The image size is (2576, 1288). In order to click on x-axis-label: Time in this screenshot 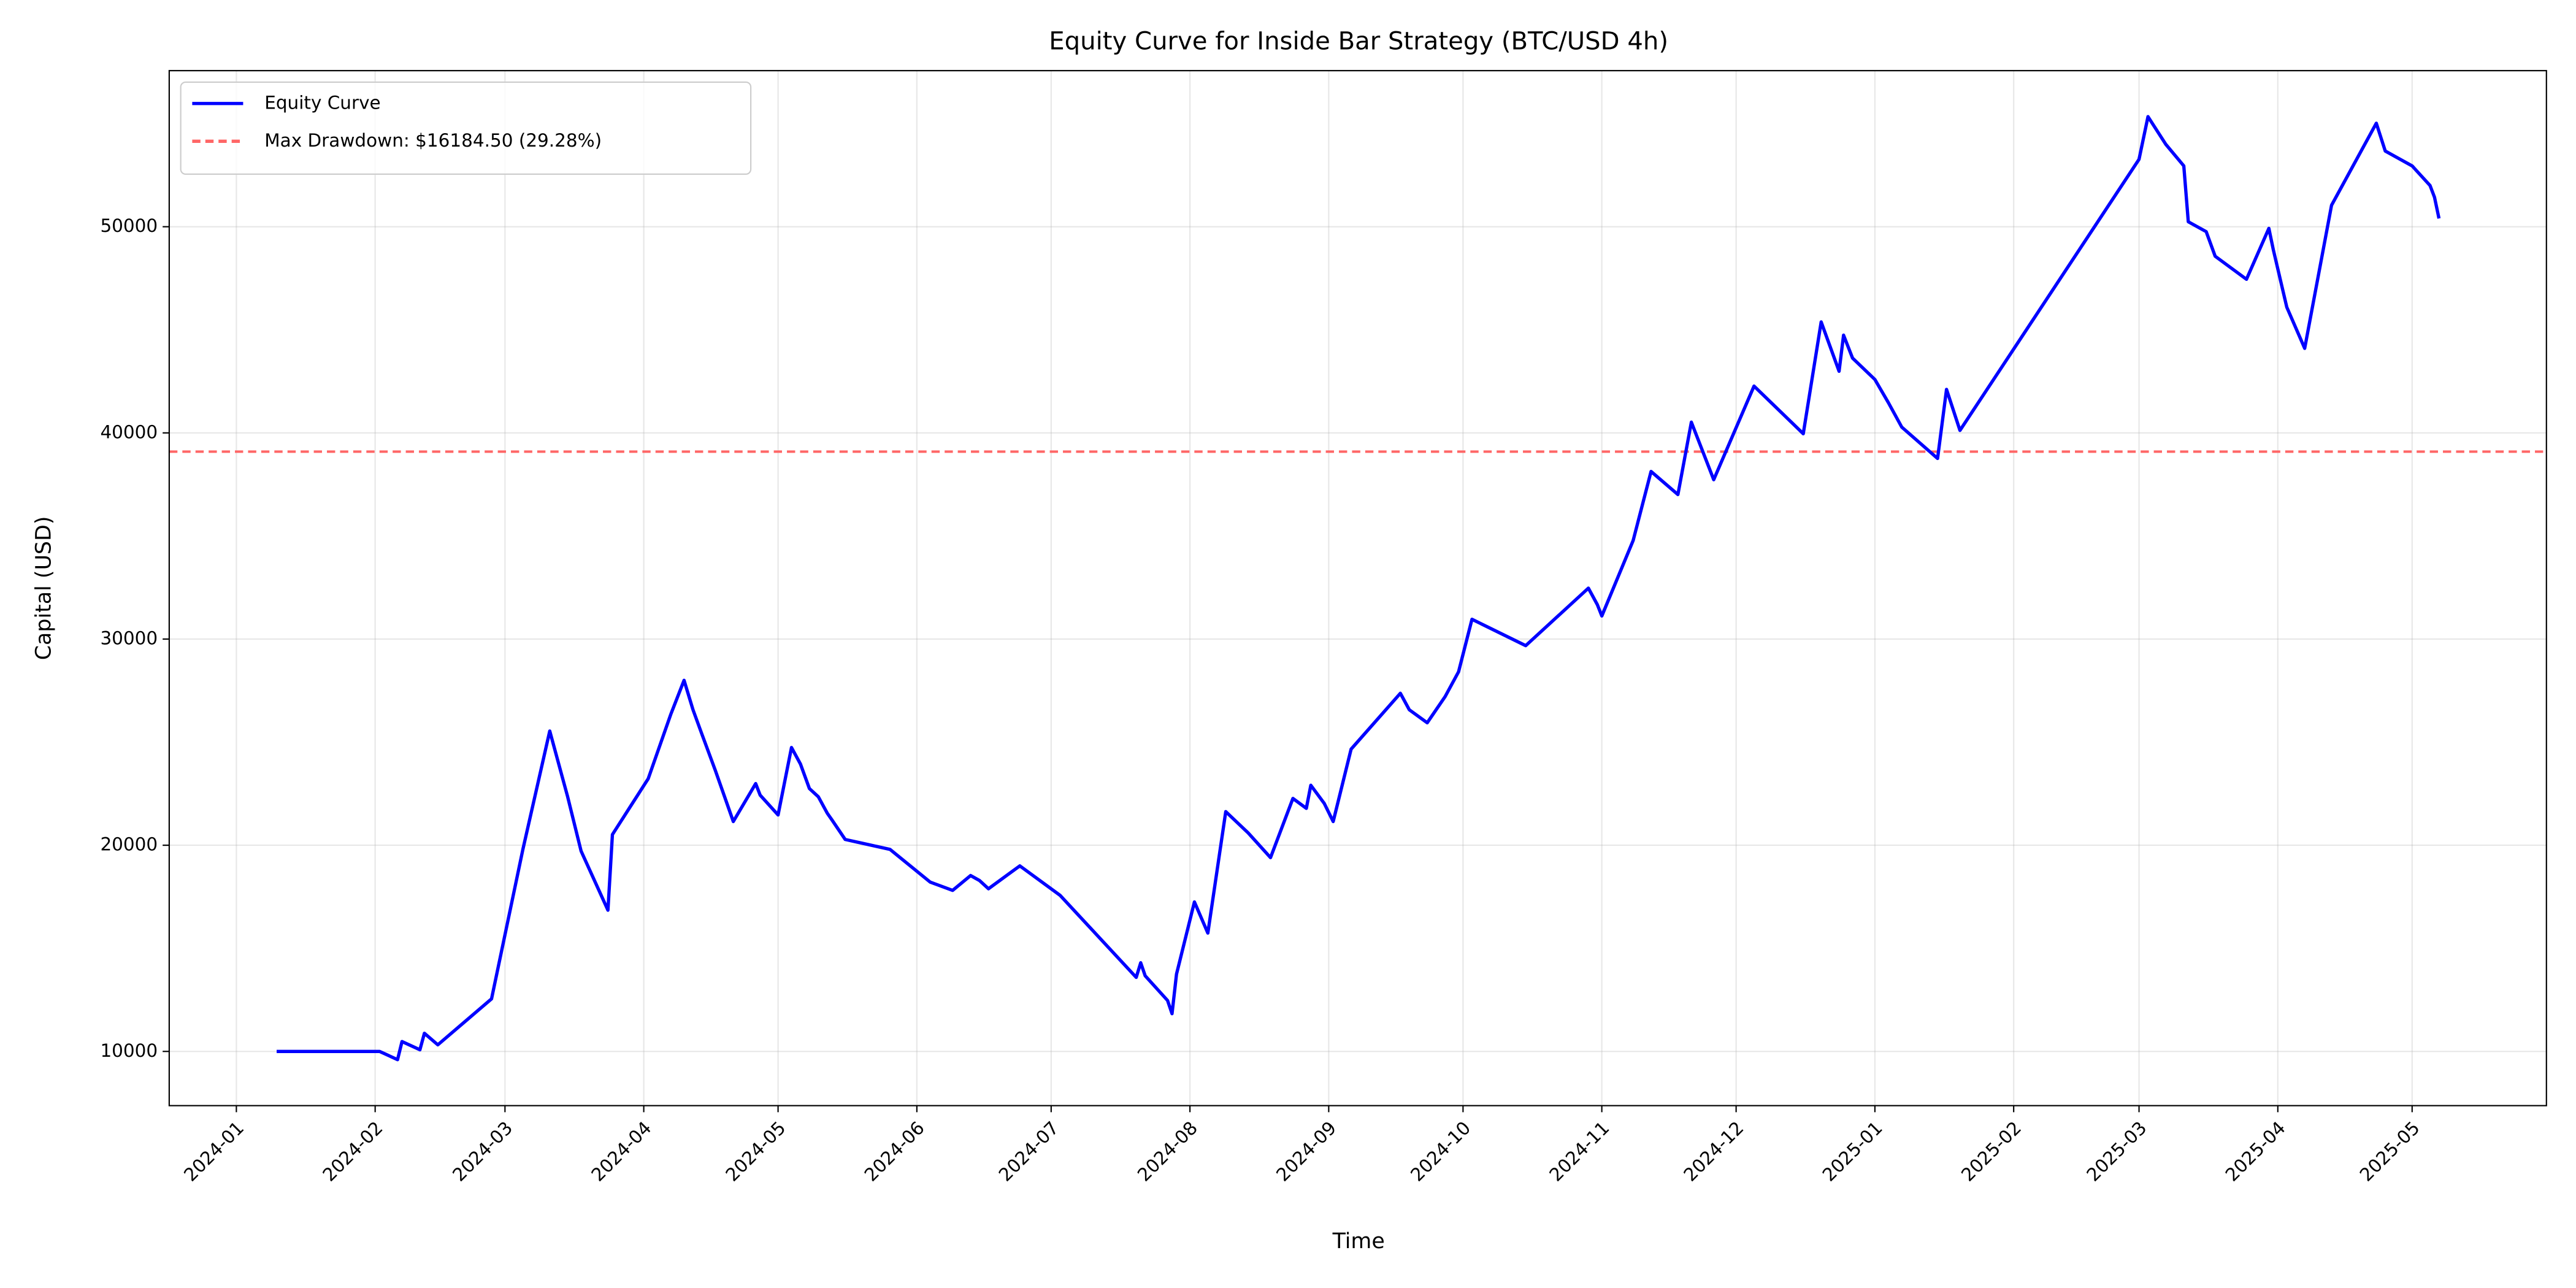, I will do `click(1358, 1241)`.